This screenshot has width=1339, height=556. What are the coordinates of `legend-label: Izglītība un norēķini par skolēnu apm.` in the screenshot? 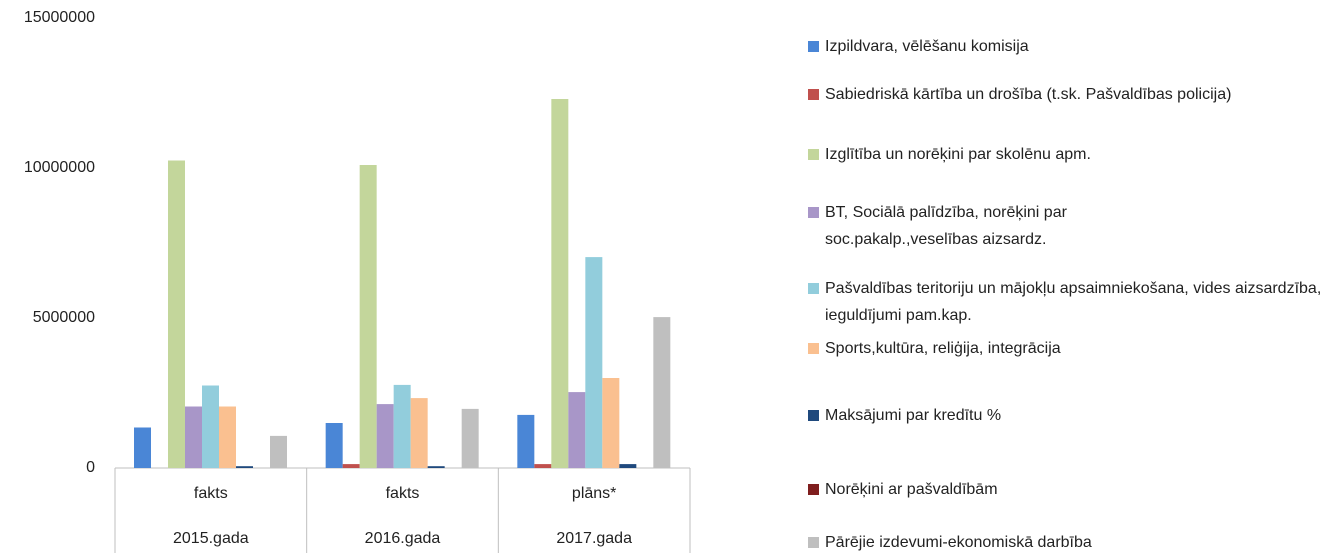 It's located at (958, 154).